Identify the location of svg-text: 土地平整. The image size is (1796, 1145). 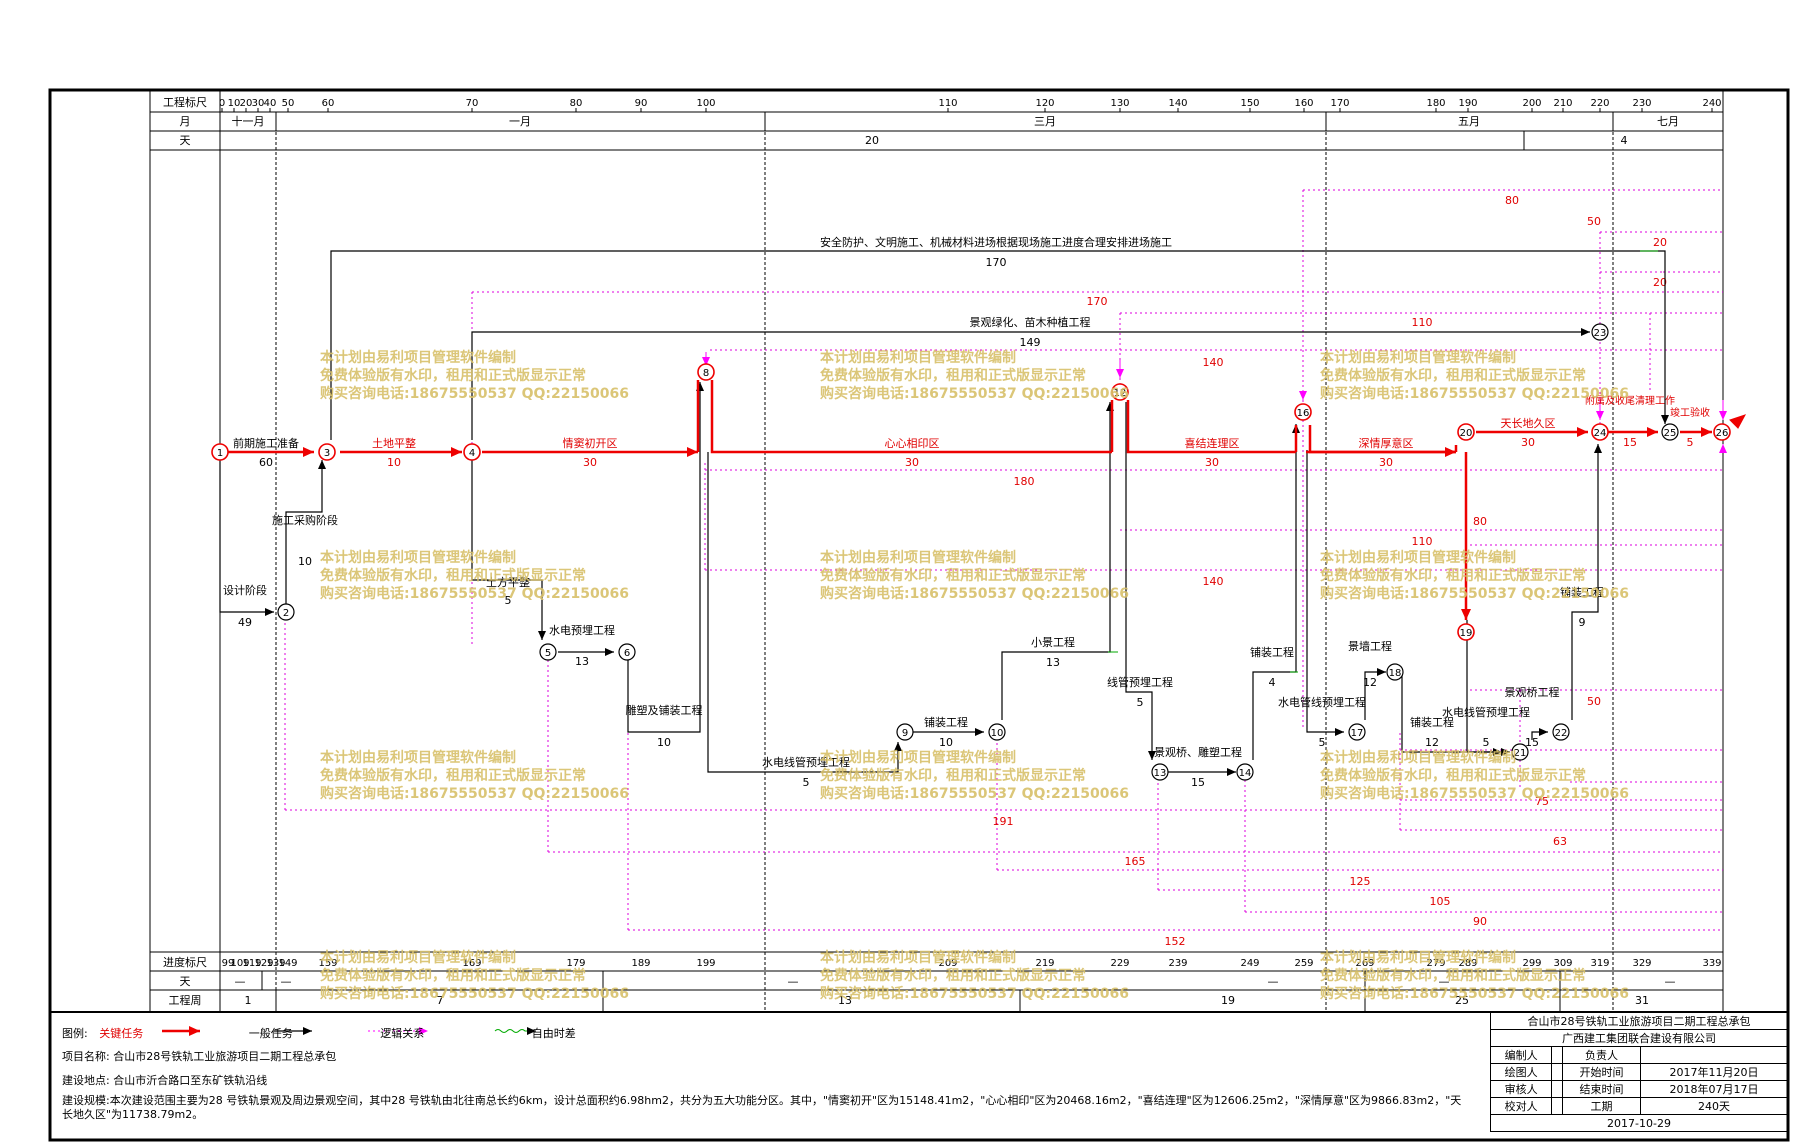
(394, 443).